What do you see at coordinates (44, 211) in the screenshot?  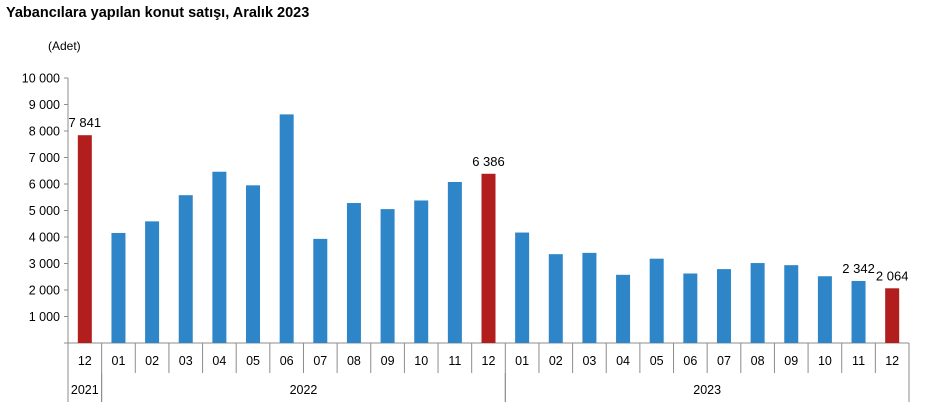 I see `y-tick-label: 5 000` at bounding box center [44, 211].